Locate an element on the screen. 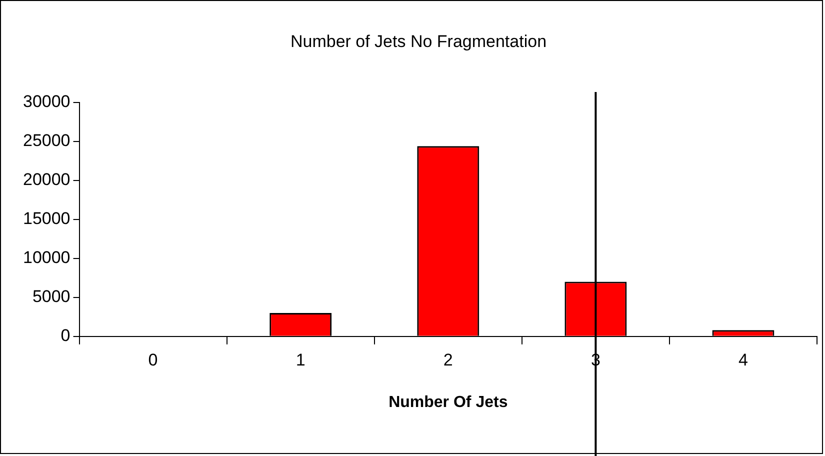 Image resolution: width=825 pixels, height=456 pixels. x-tick-label: 1 is located at coordinates (301, 360).